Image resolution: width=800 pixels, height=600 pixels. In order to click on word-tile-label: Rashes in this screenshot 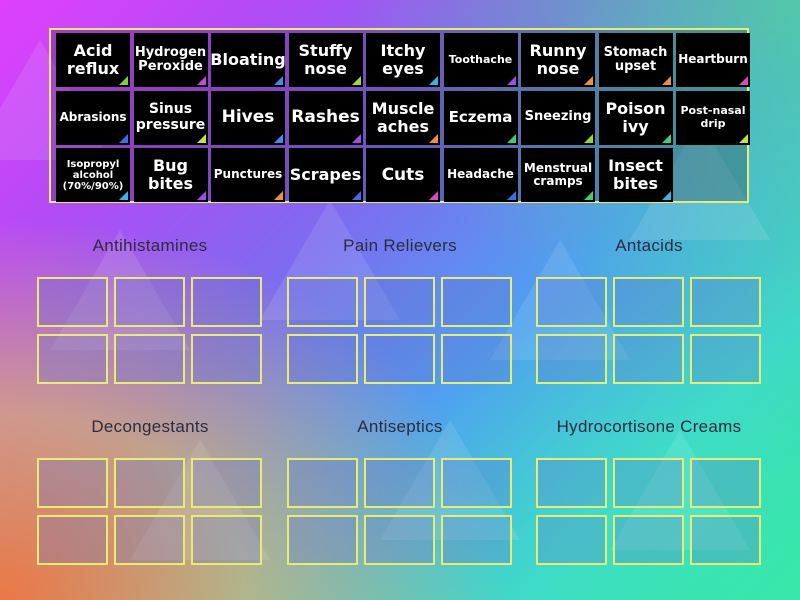, I will do `click(325, 117)`.